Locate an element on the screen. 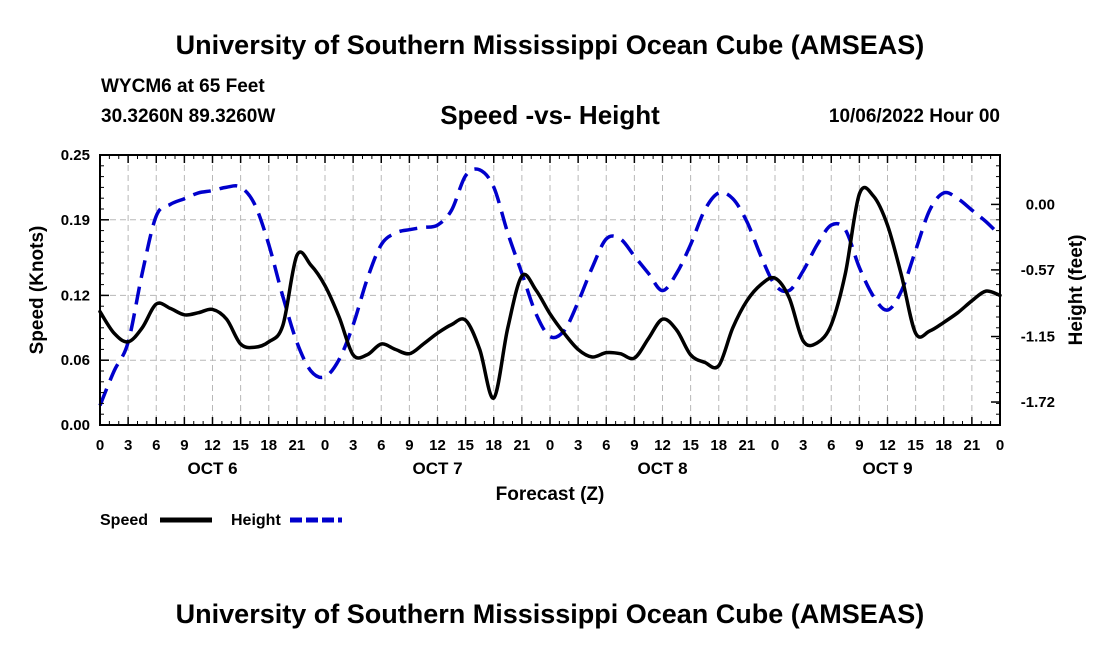 The width and height of the screenshot is (1100, 650). legend-height-label: Height is located at coordinates (256, 520).